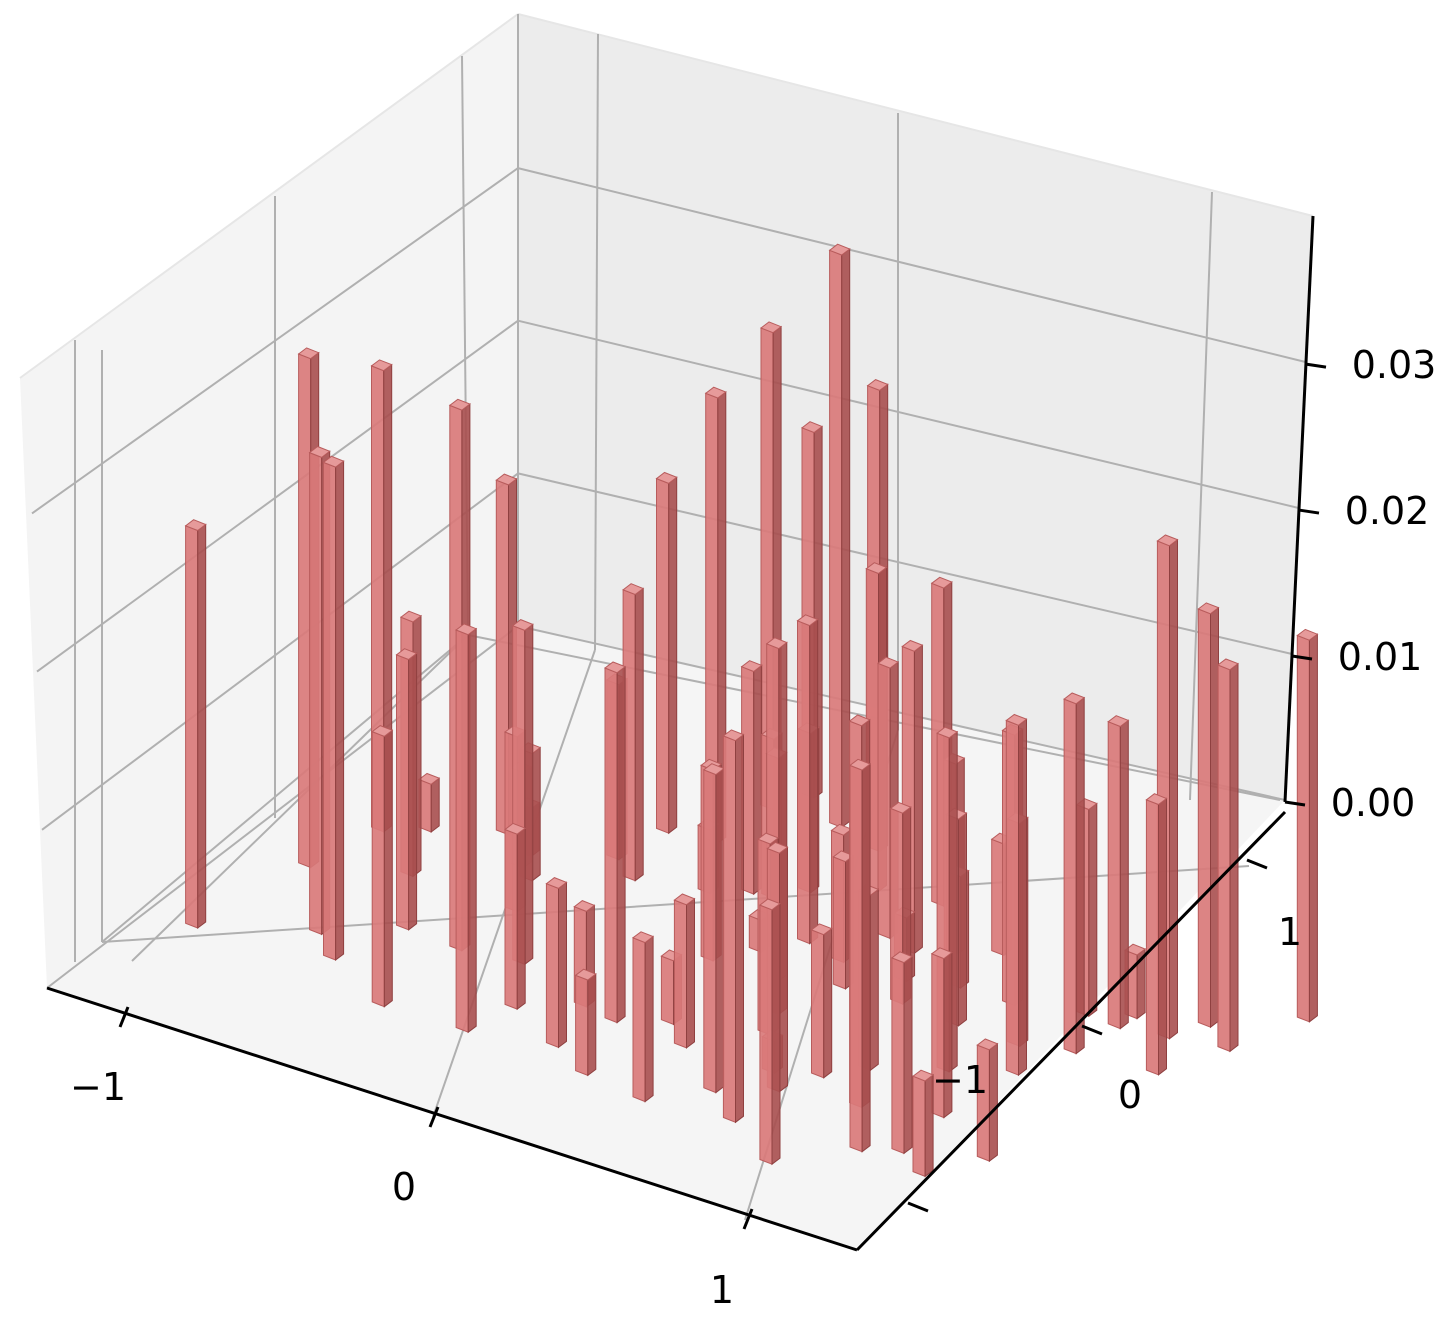  I want to click on pane-edge, so click(915, 115).